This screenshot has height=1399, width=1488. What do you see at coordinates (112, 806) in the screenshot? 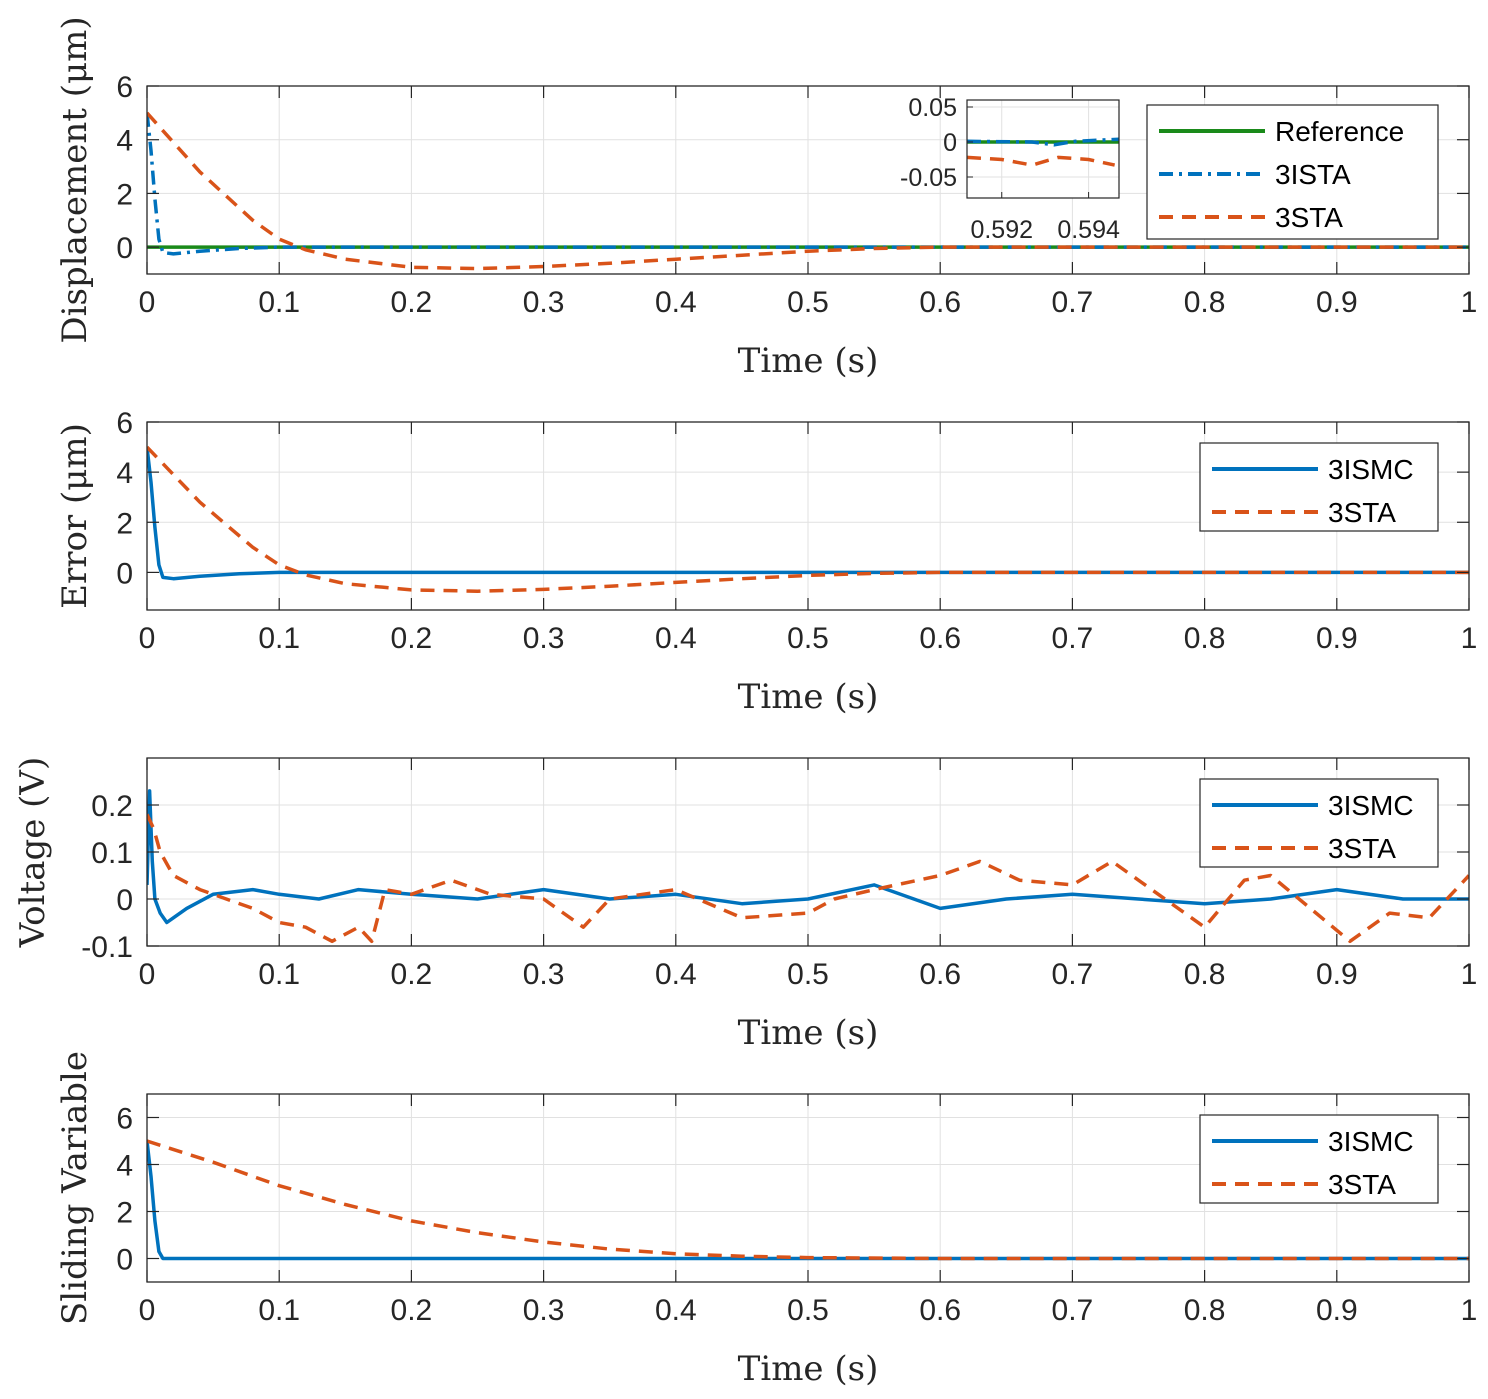
I see `y-tick-label: 0.2` at bounding box center [112, 806].